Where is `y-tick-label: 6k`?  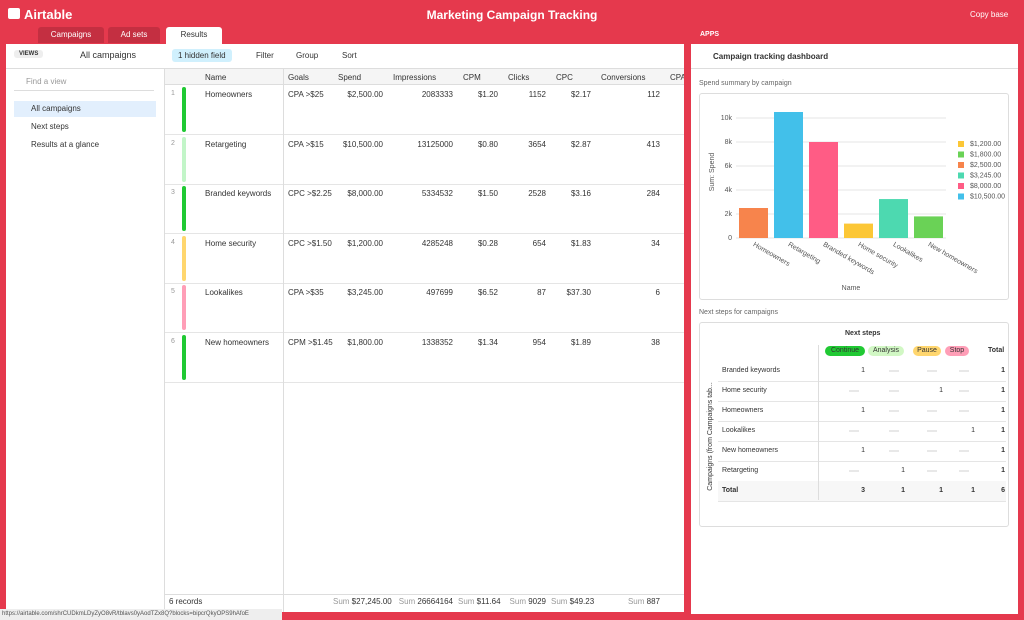
y-tick-label: 6k is located at coordinates (729, 166).